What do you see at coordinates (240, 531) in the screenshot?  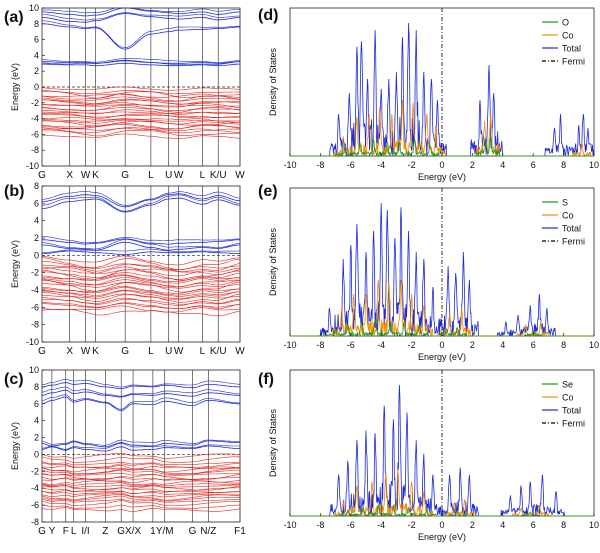 I see `kpoint-label: F1` at bounding box center [240, 531].